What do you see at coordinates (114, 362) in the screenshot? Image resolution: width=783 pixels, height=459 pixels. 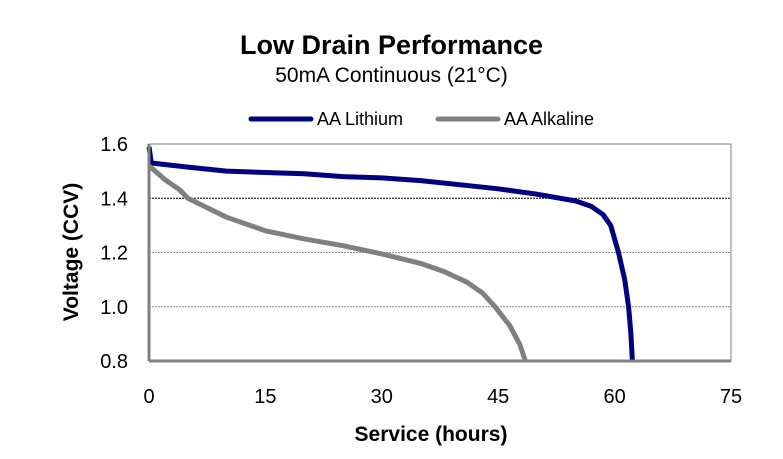 I see `y-tick-label: 0.8` at bounding box center [114, 362].